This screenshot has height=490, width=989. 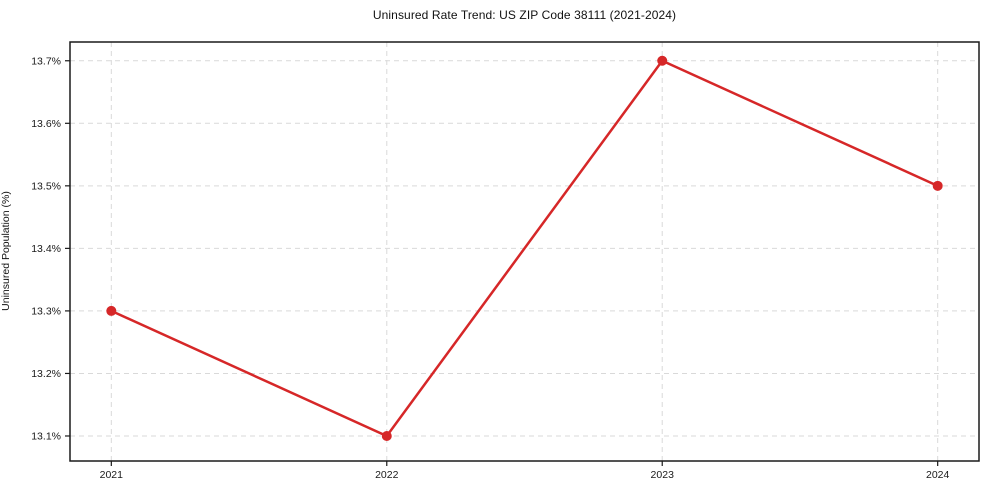 What do you see at coordinates (46, 311) in the screenshot?
I see `y-tick-label: 13.3%` at bounding box center [46, 311].